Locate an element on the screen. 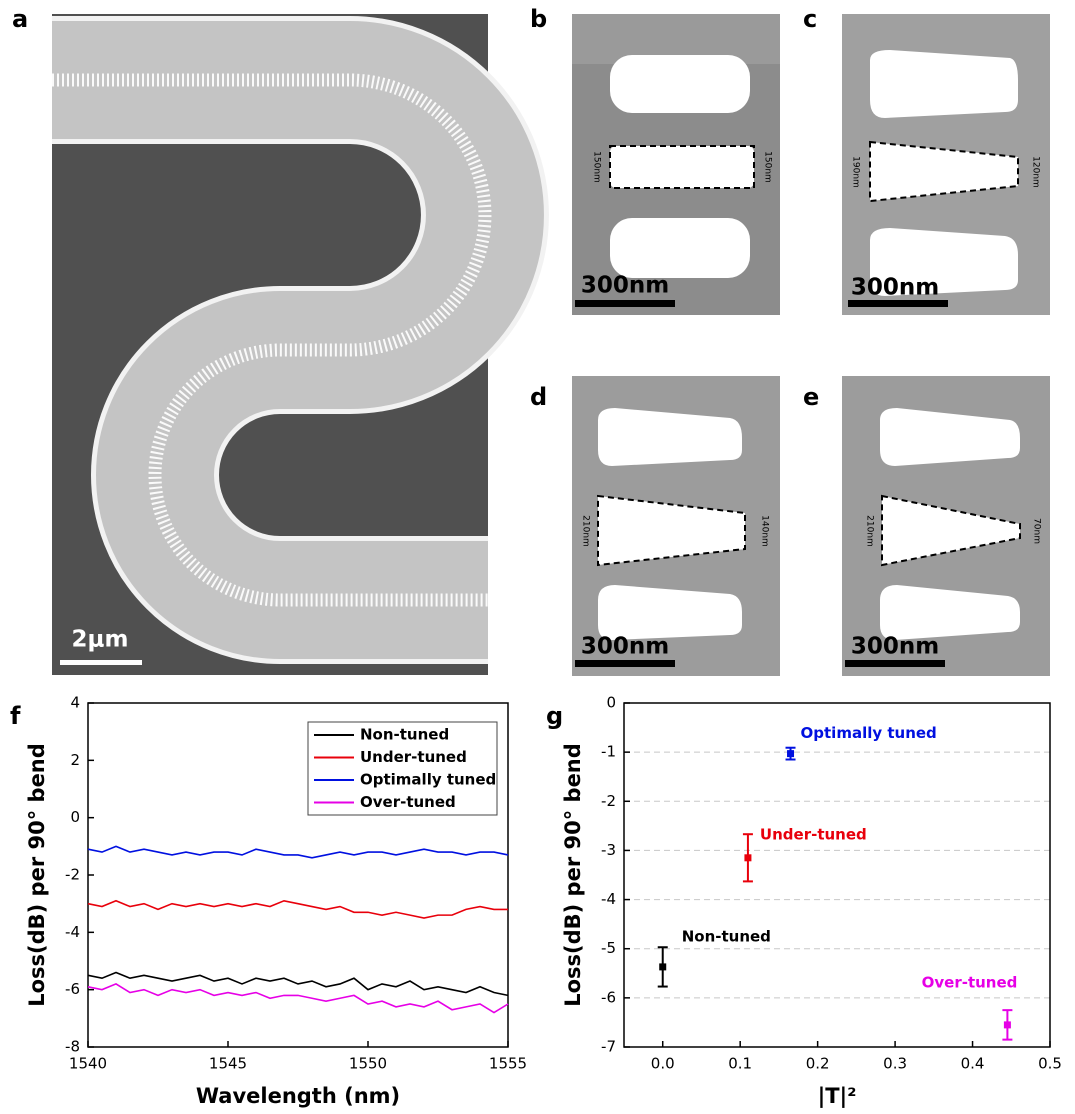 The width and height of the screenshot is (1075, 1114). x-tick-label: 1555 is located at coordinates (508, 1064).